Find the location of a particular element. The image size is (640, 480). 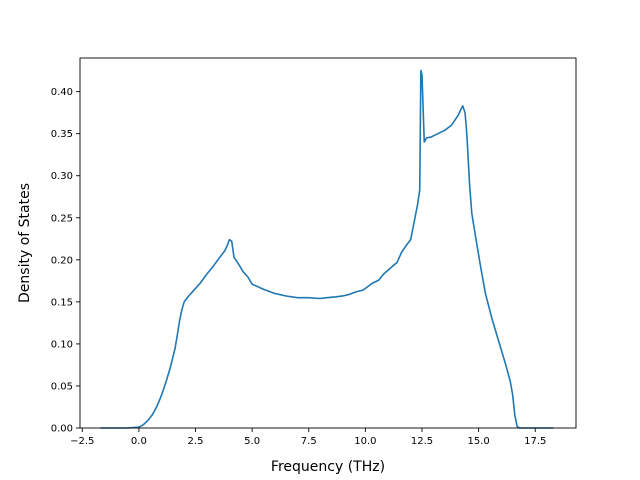

y-tick-label: 0.00 is located at coordinates (62, 429).